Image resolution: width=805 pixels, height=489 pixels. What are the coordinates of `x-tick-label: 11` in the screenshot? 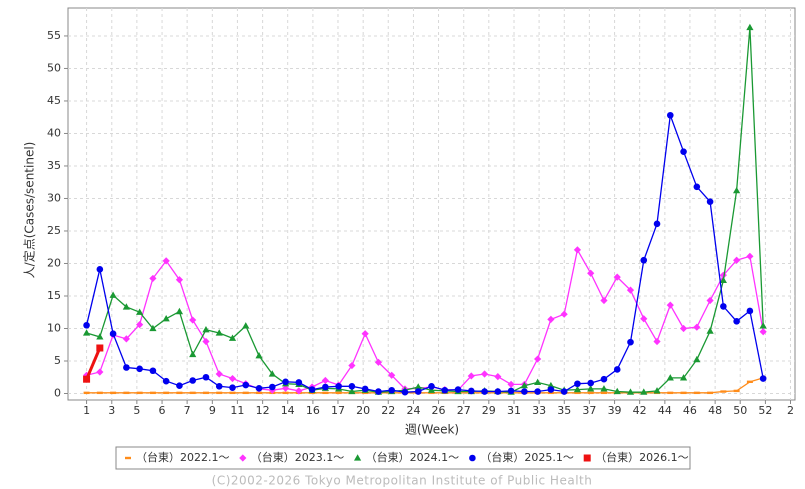 It's located at (237, 410).